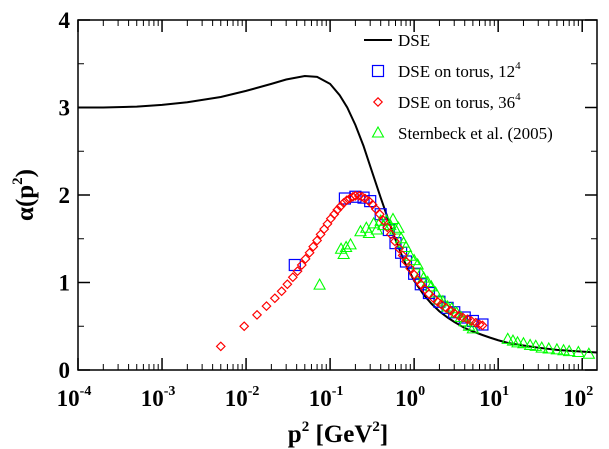  What do you see at coordinates (414, 40) in the screenshot?
I see `legend-label: DSE` at bounding box center [414, 40].